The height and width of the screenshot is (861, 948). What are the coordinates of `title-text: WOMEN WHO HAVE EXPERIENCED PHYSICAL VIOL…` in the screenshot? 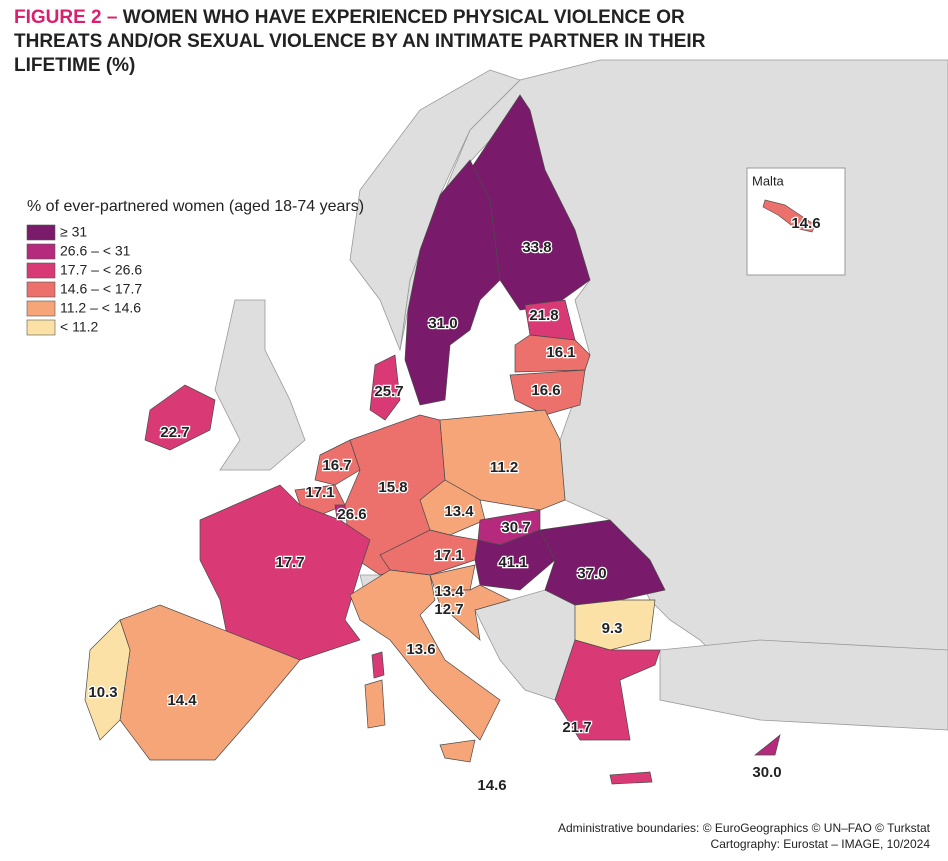 It's located at (360, 41).